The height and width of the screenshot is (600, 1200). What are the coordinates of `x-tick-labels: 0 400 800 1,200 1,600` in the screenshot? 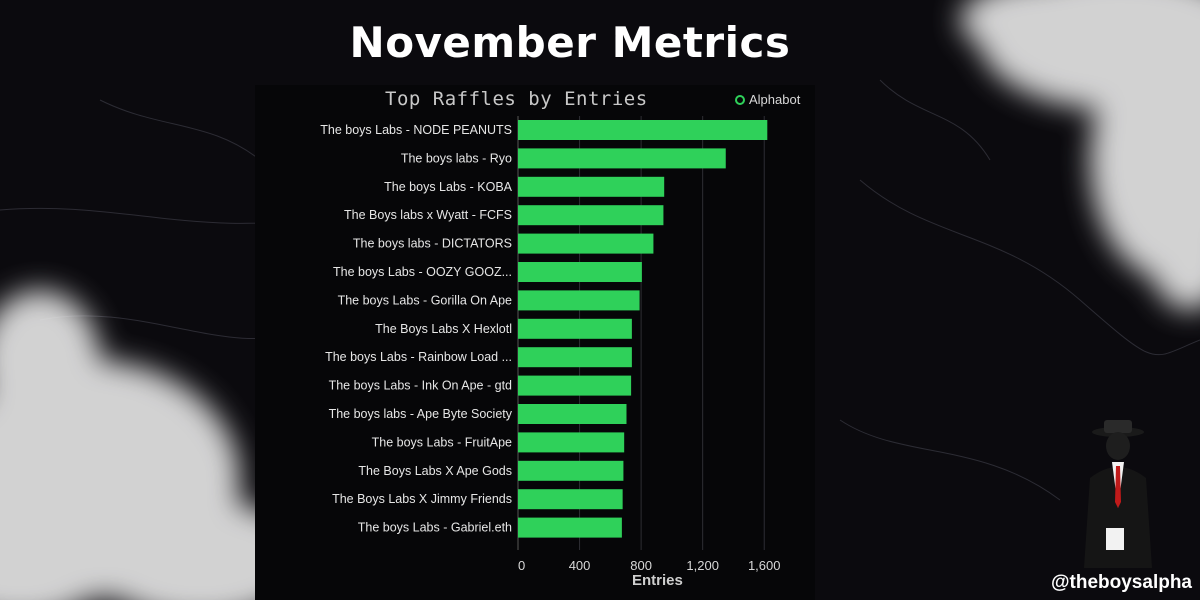 It's located at (649, 565).